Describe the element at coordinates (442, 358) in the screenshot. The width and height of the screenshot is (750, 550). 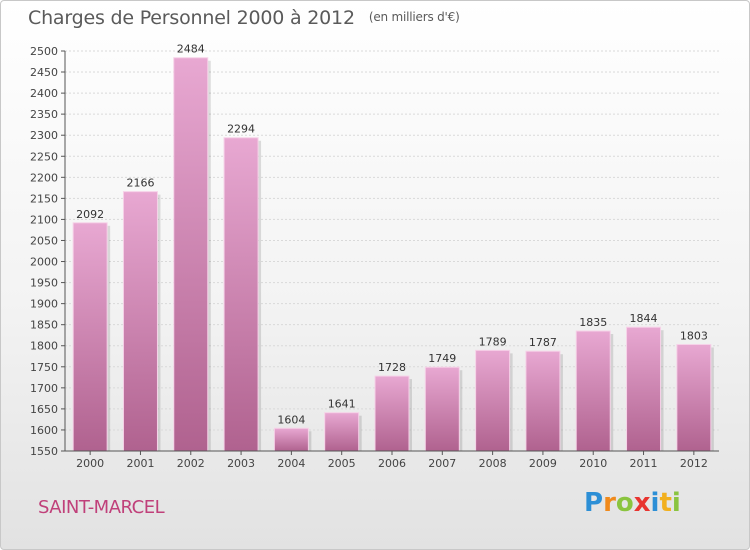
I see `data-label-2007: 1749` at that location.